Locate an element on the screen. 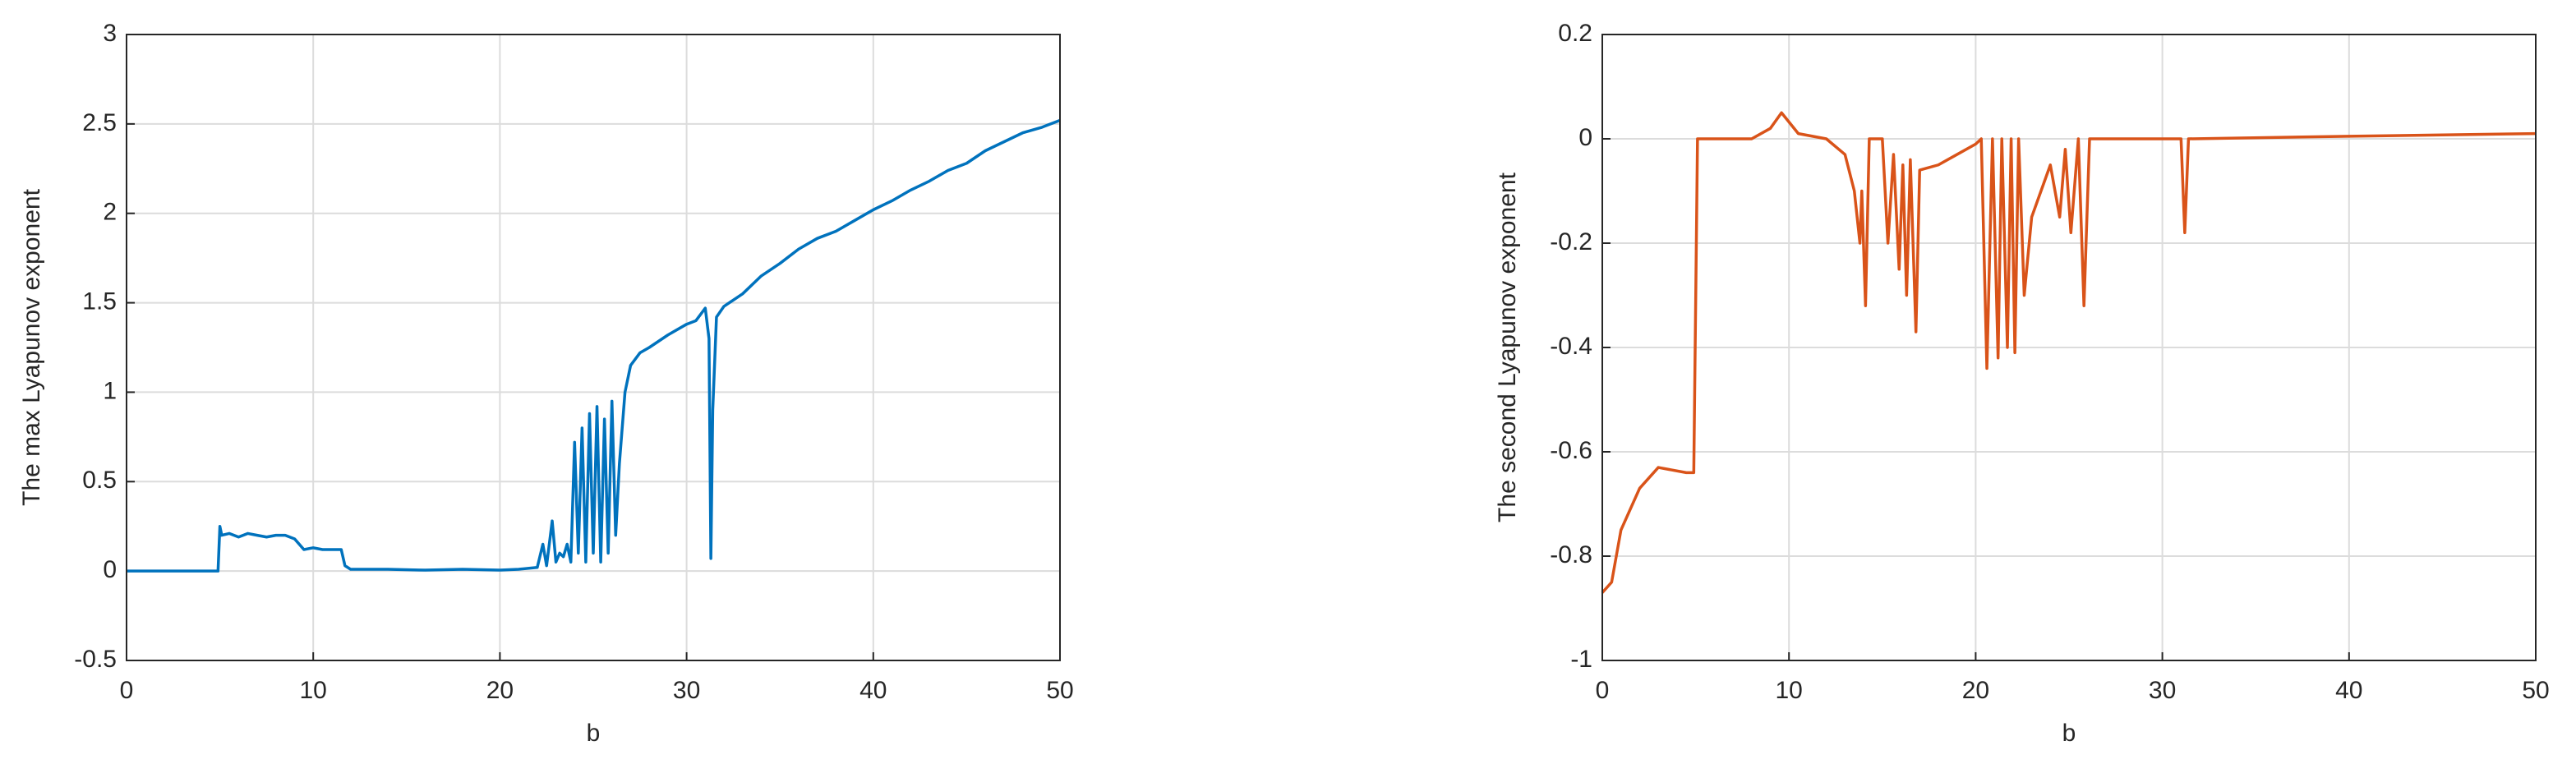  y-tick-label: -0.5 is located at coordinates (95, 659).